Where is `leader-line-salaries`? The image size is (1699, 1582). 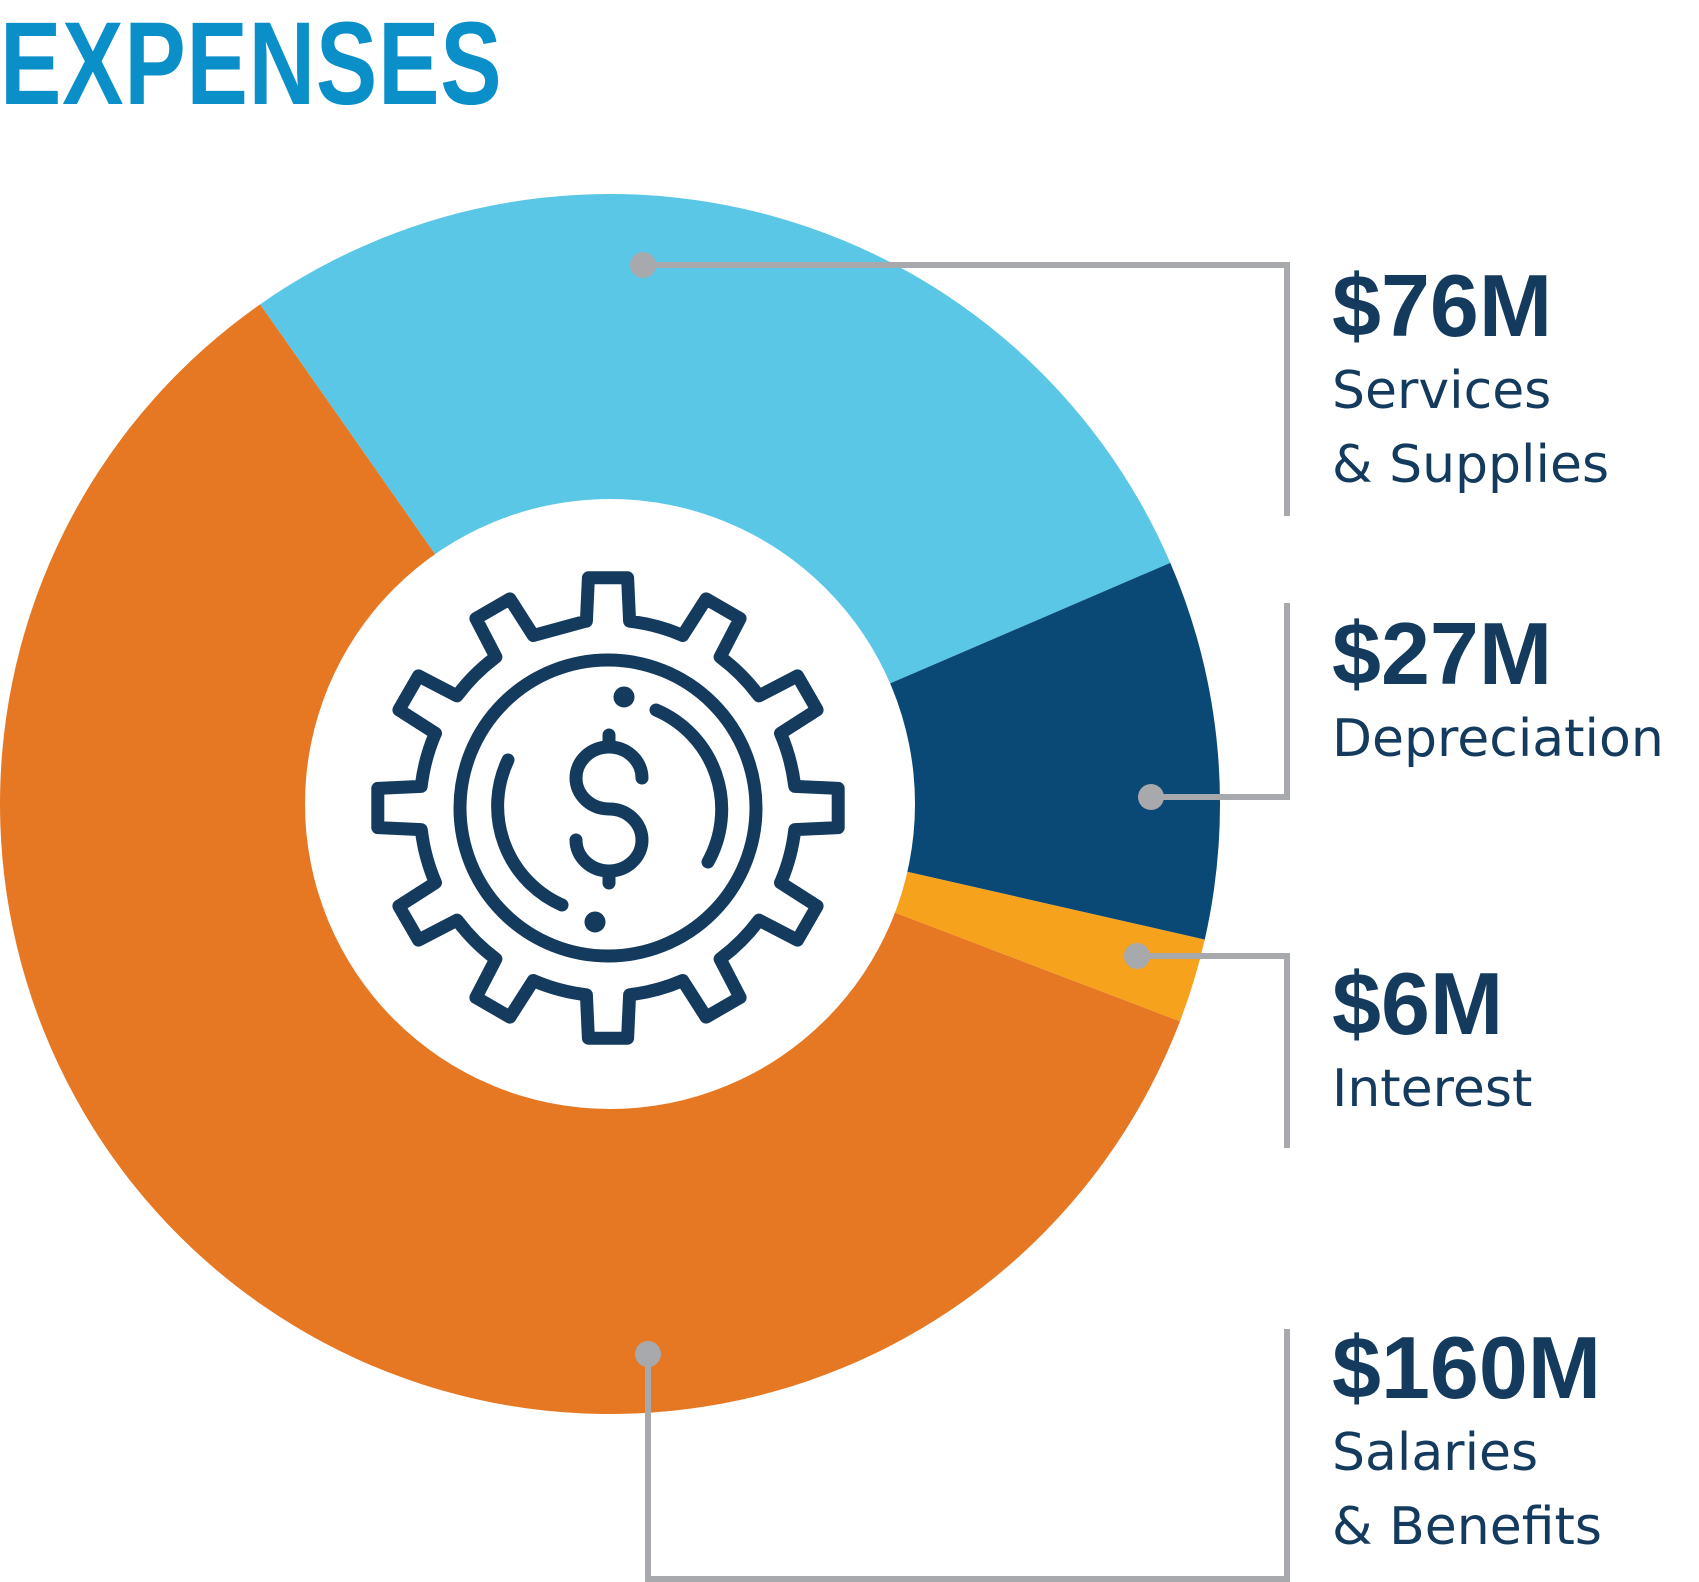 leader-line-salaries is located at coordinates (967, 1455).